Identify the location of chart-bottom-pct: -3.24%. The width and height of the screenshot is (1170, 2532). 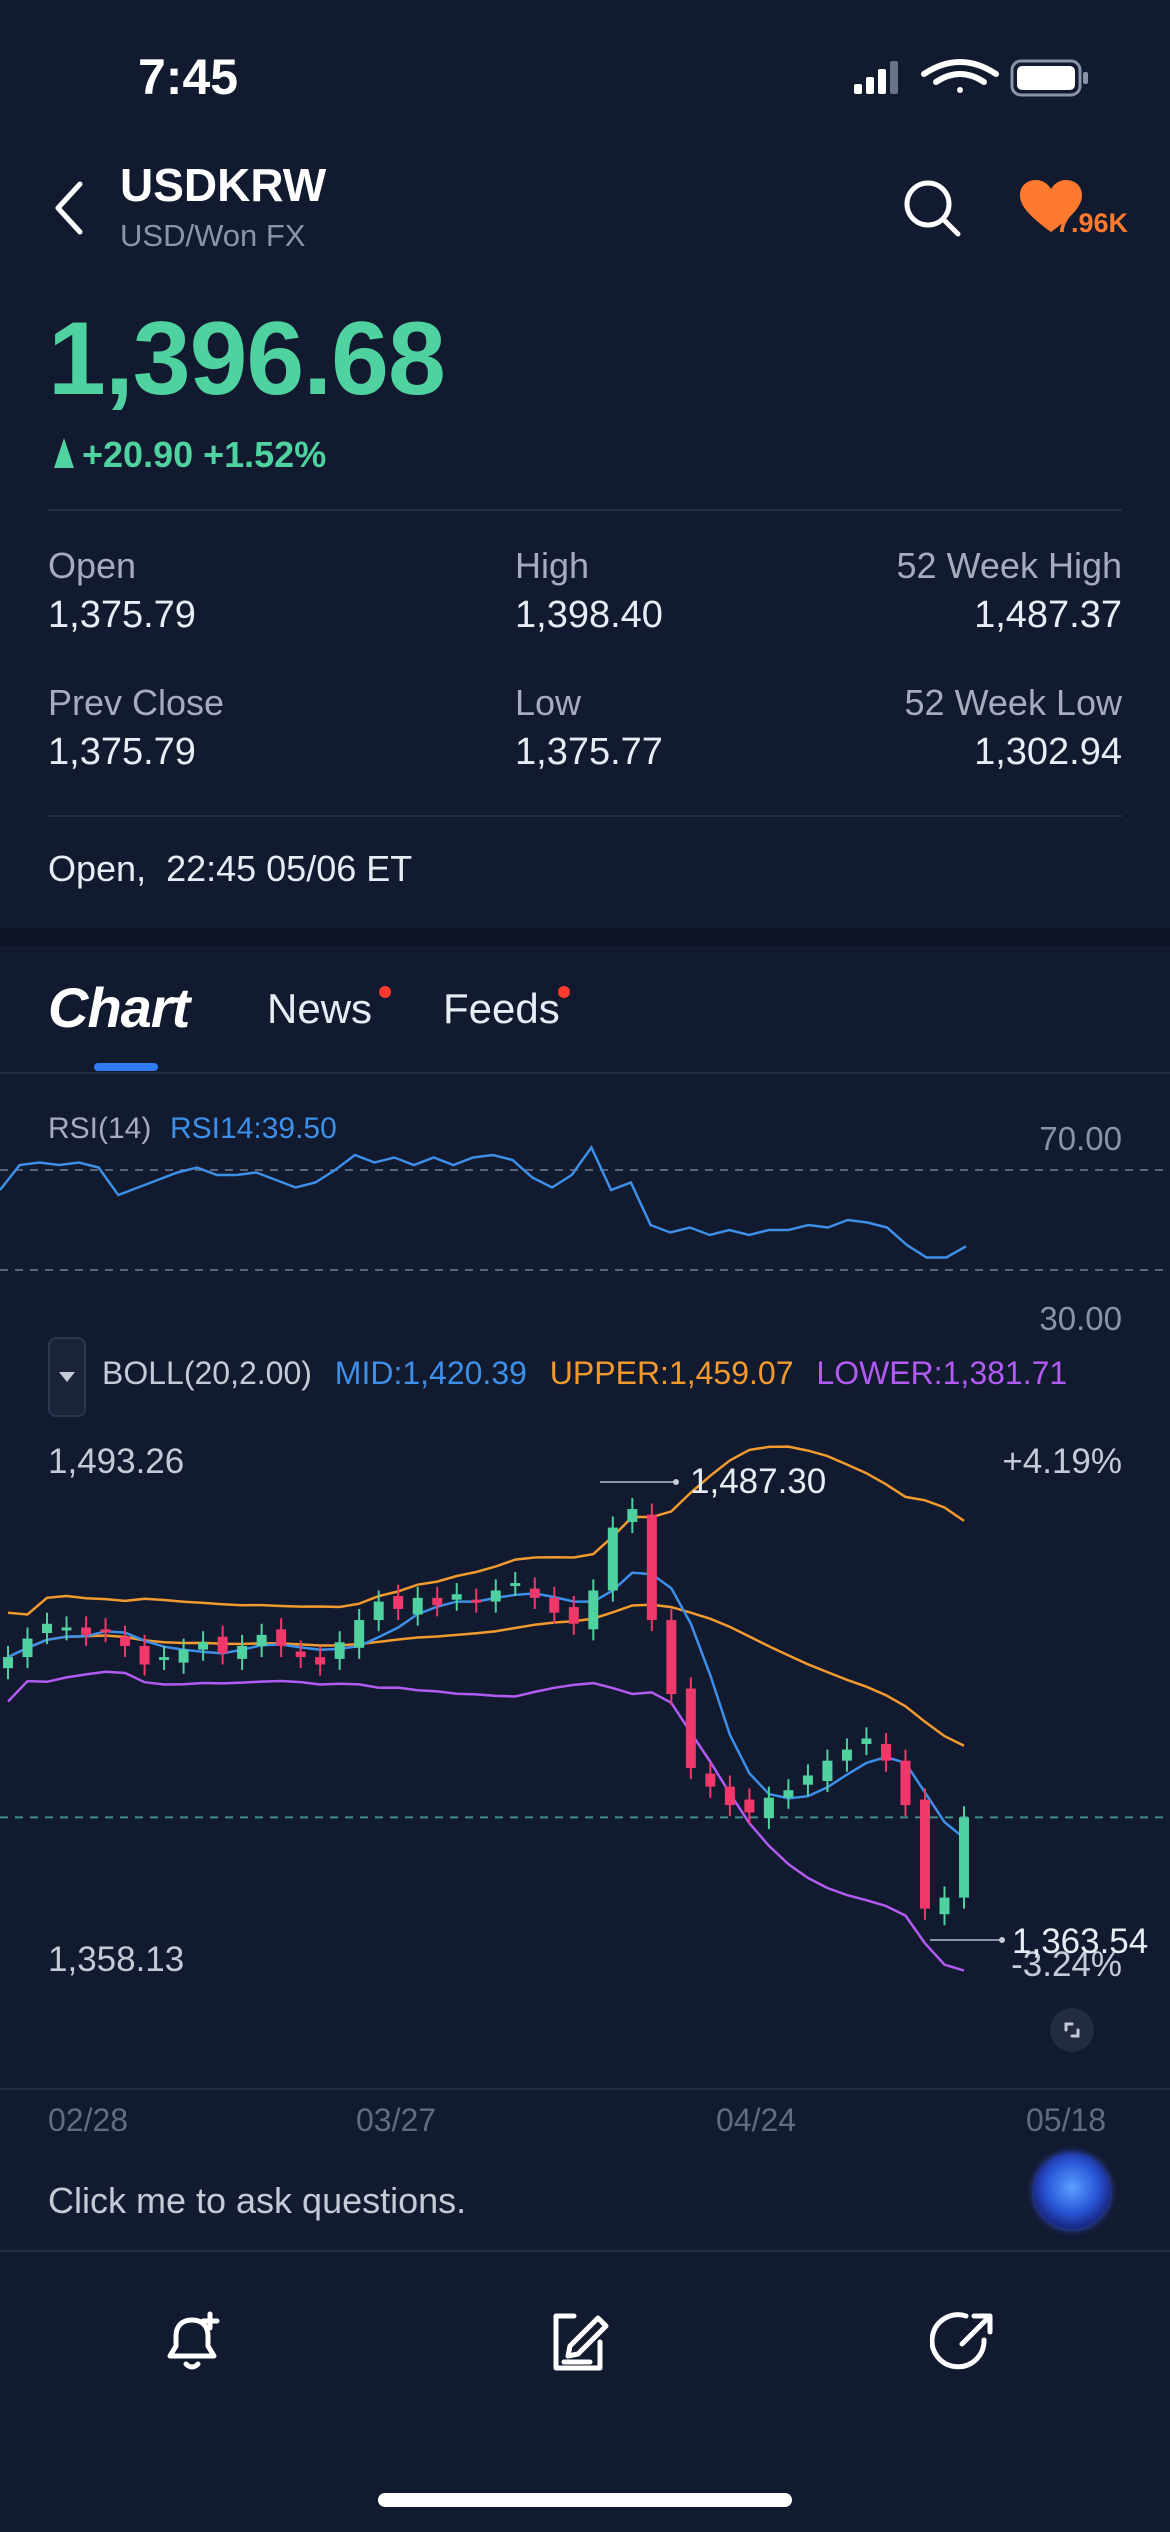
(1066, 1964).